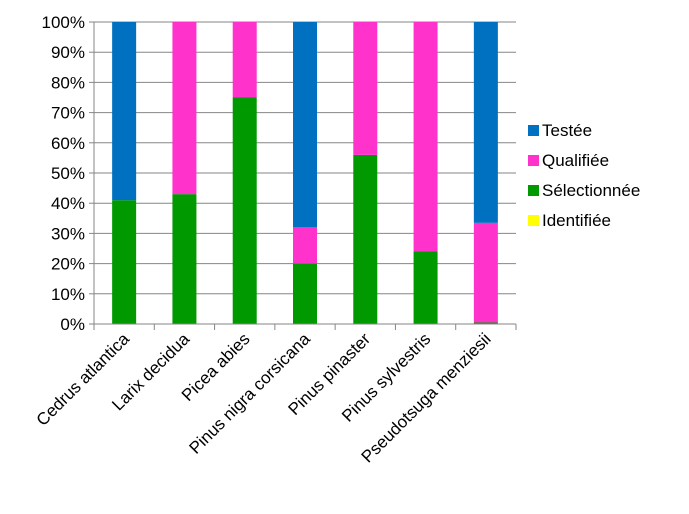  What do you see at coordinates (68, 52) in the screenshot?
I see `y-tick-label: 90%` at bounding box center [68, 52].